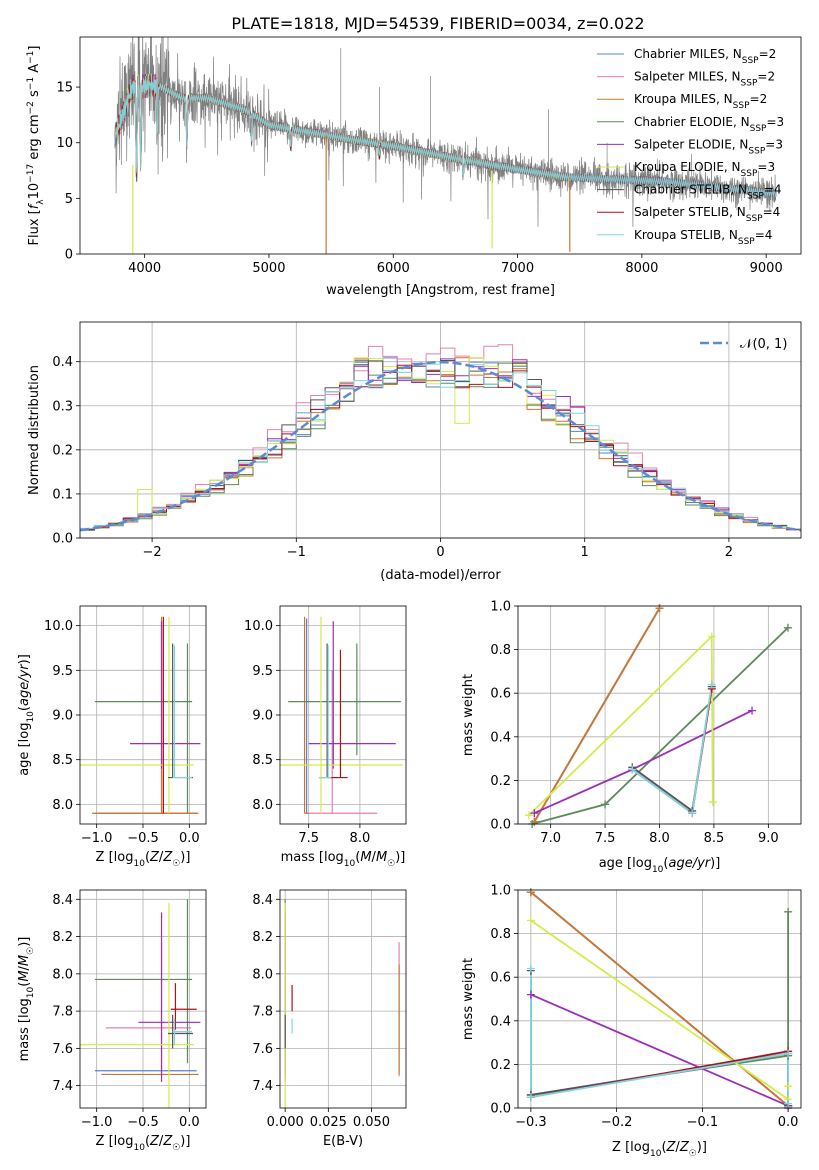 Image resolution: width=819 pixels, height=1170 pixels. I want to click on legend-label-part: Chabrier ELODIE, N, so click(692, 122).